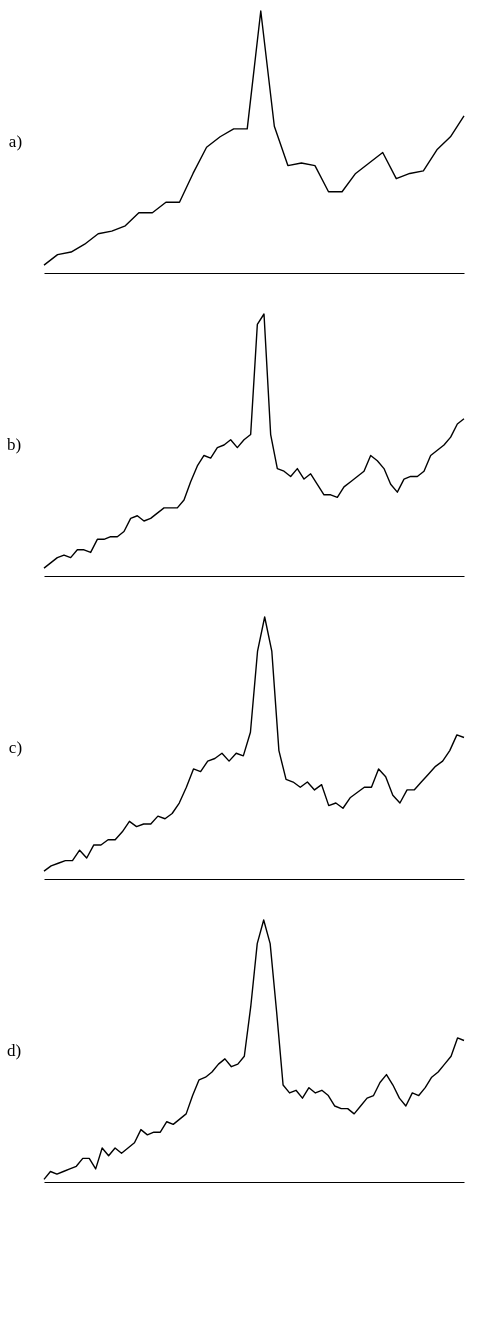 The width and height of the screenshot is (496, 1328). I want to click on text: a), so click(15, 141).